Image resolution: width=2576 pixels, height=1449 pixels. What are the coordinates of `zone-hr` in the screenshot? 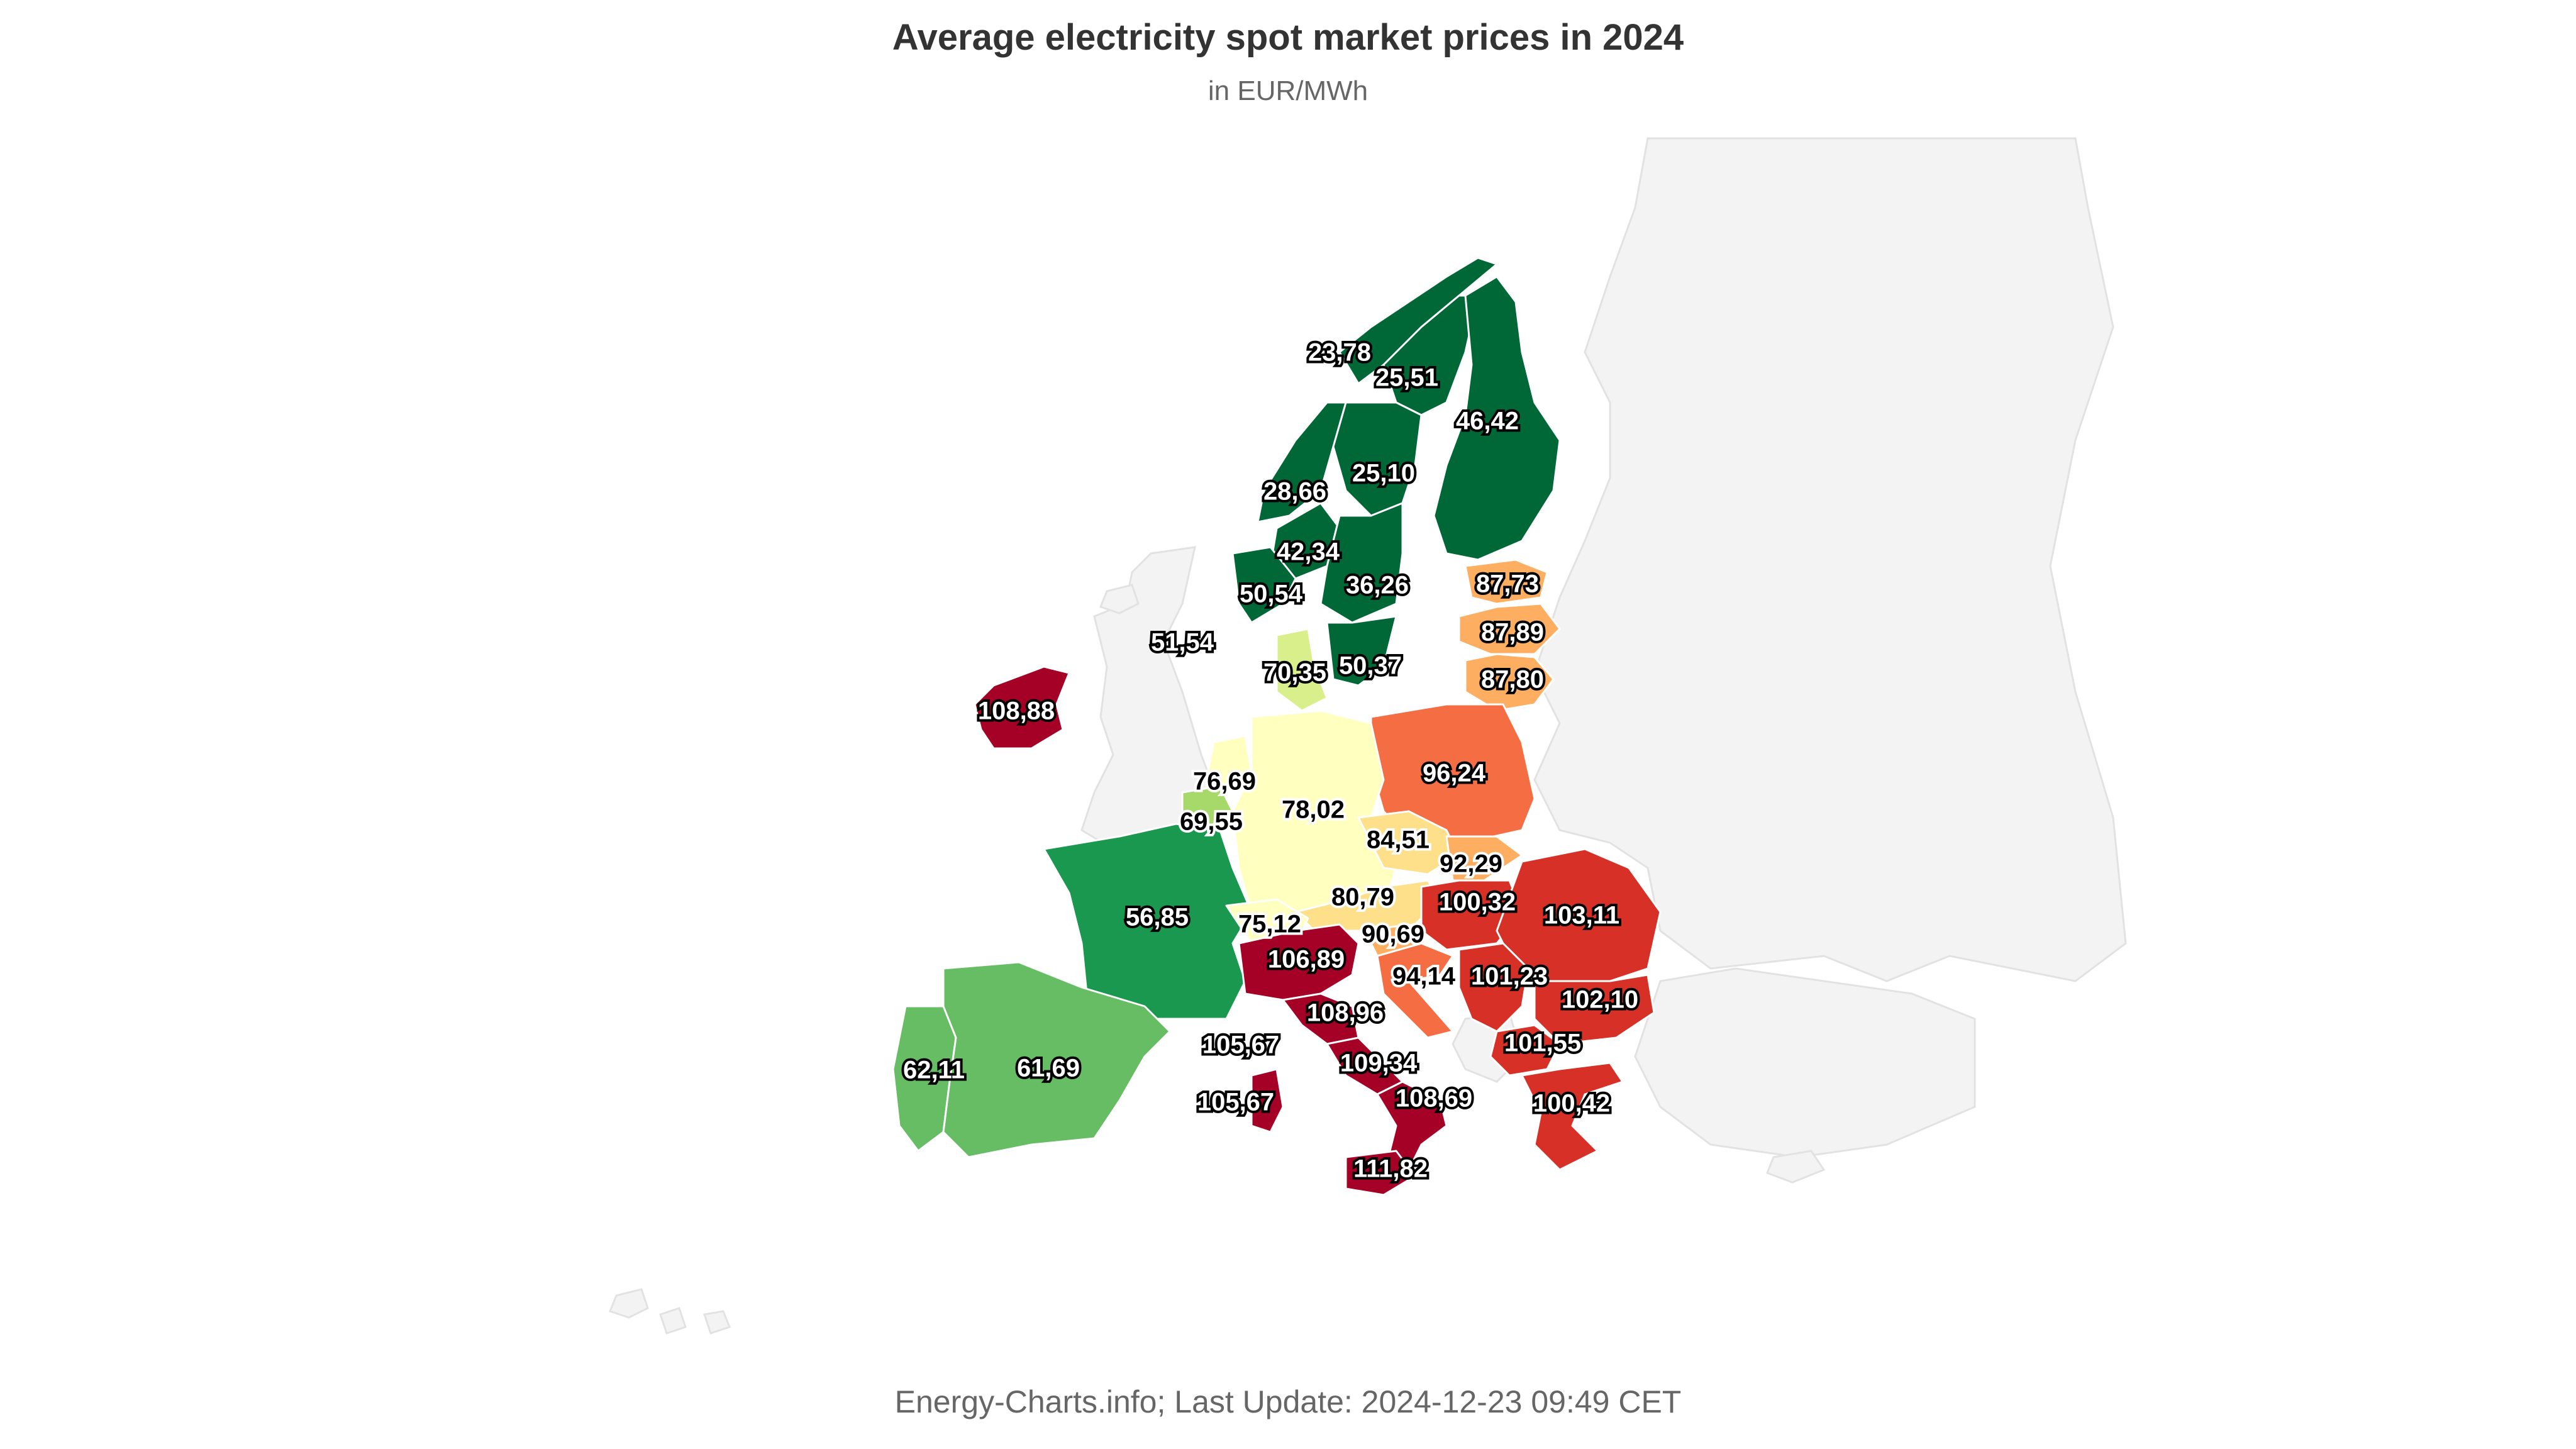 It's located at (1415, 990).